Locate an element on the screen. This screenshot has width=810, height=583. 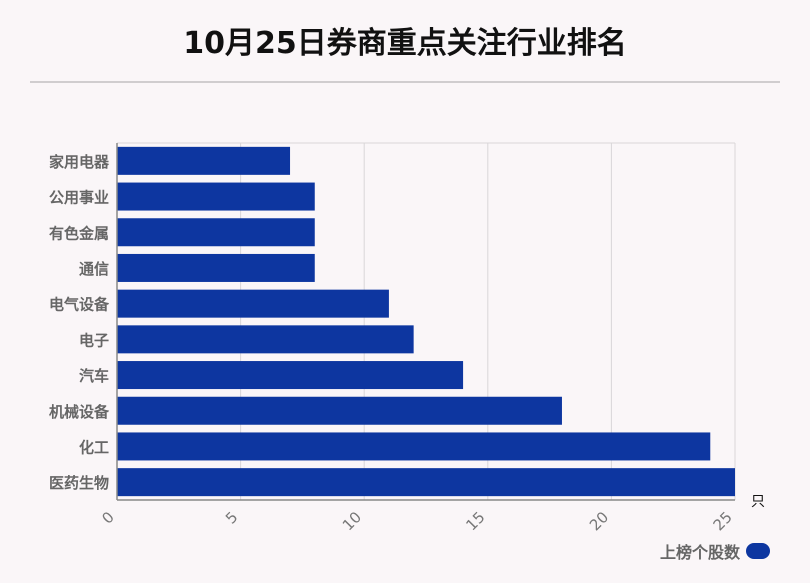
x-tick-label: 0 is located at coordinates (107, 517).